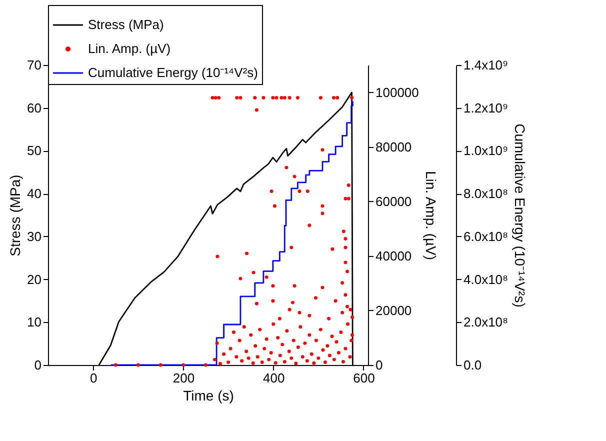 Image resolution: width=606 pixels, height=441 pixels. Describe the element at coordinates (34, 150) in the screenshot. I see `y-tick-label: 50` at that location.